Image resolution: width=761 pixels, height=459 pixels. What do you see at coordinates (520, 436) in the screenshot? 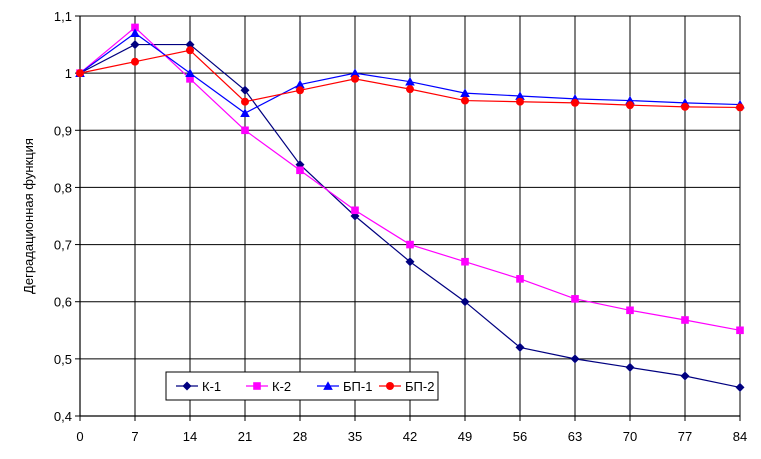
I see `x-tick-label: 56` at bounding box center [520, 436].